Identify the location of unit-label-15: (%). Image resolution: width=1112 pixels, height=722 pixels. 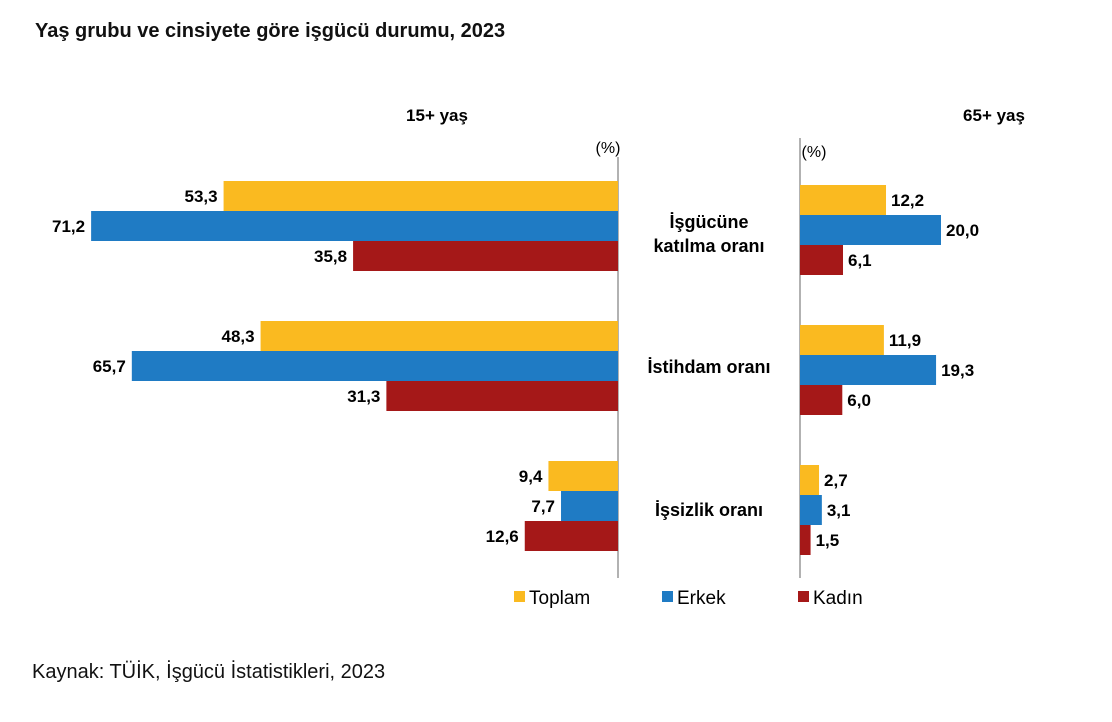
(608, 148).